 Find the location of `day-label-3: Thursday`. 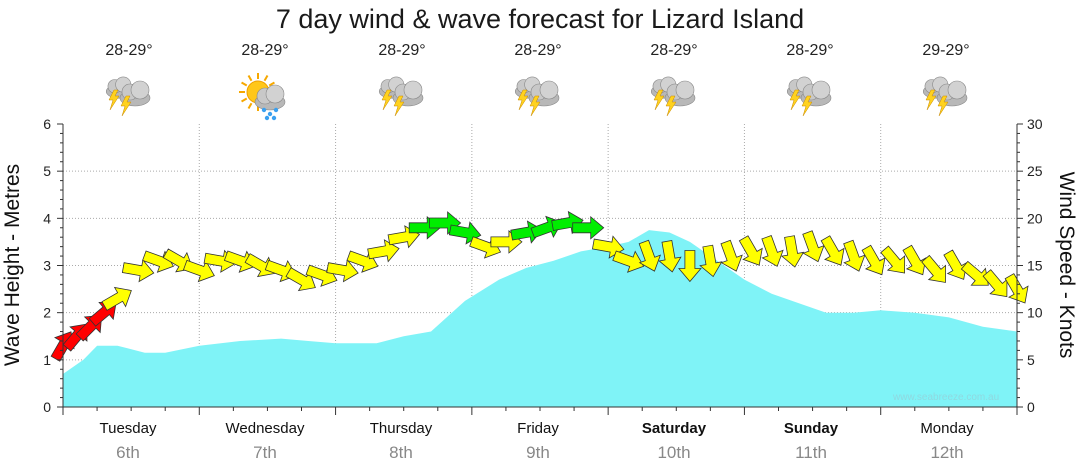

day-label-3: Thursday is located at coordinates (401, 428).